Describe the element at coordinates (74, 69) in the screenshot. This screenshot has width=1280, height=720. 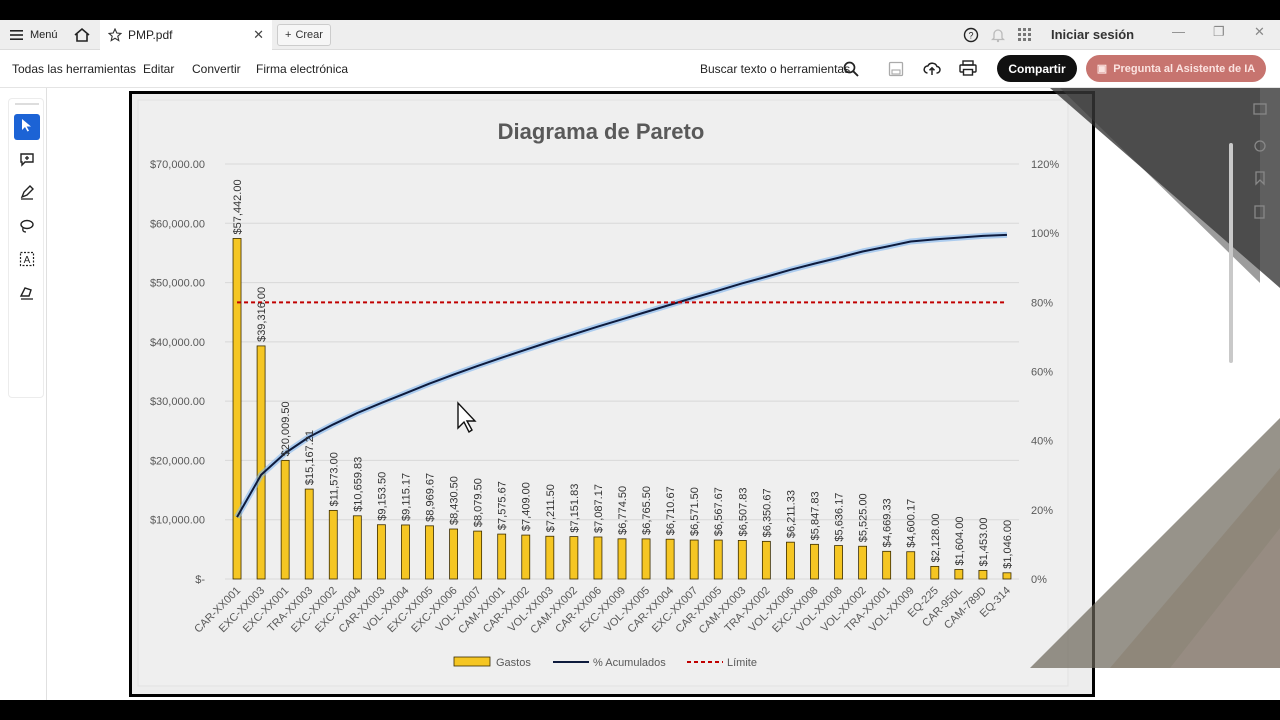
I see `menu-all-tools: Todas las herramientas` at that location.